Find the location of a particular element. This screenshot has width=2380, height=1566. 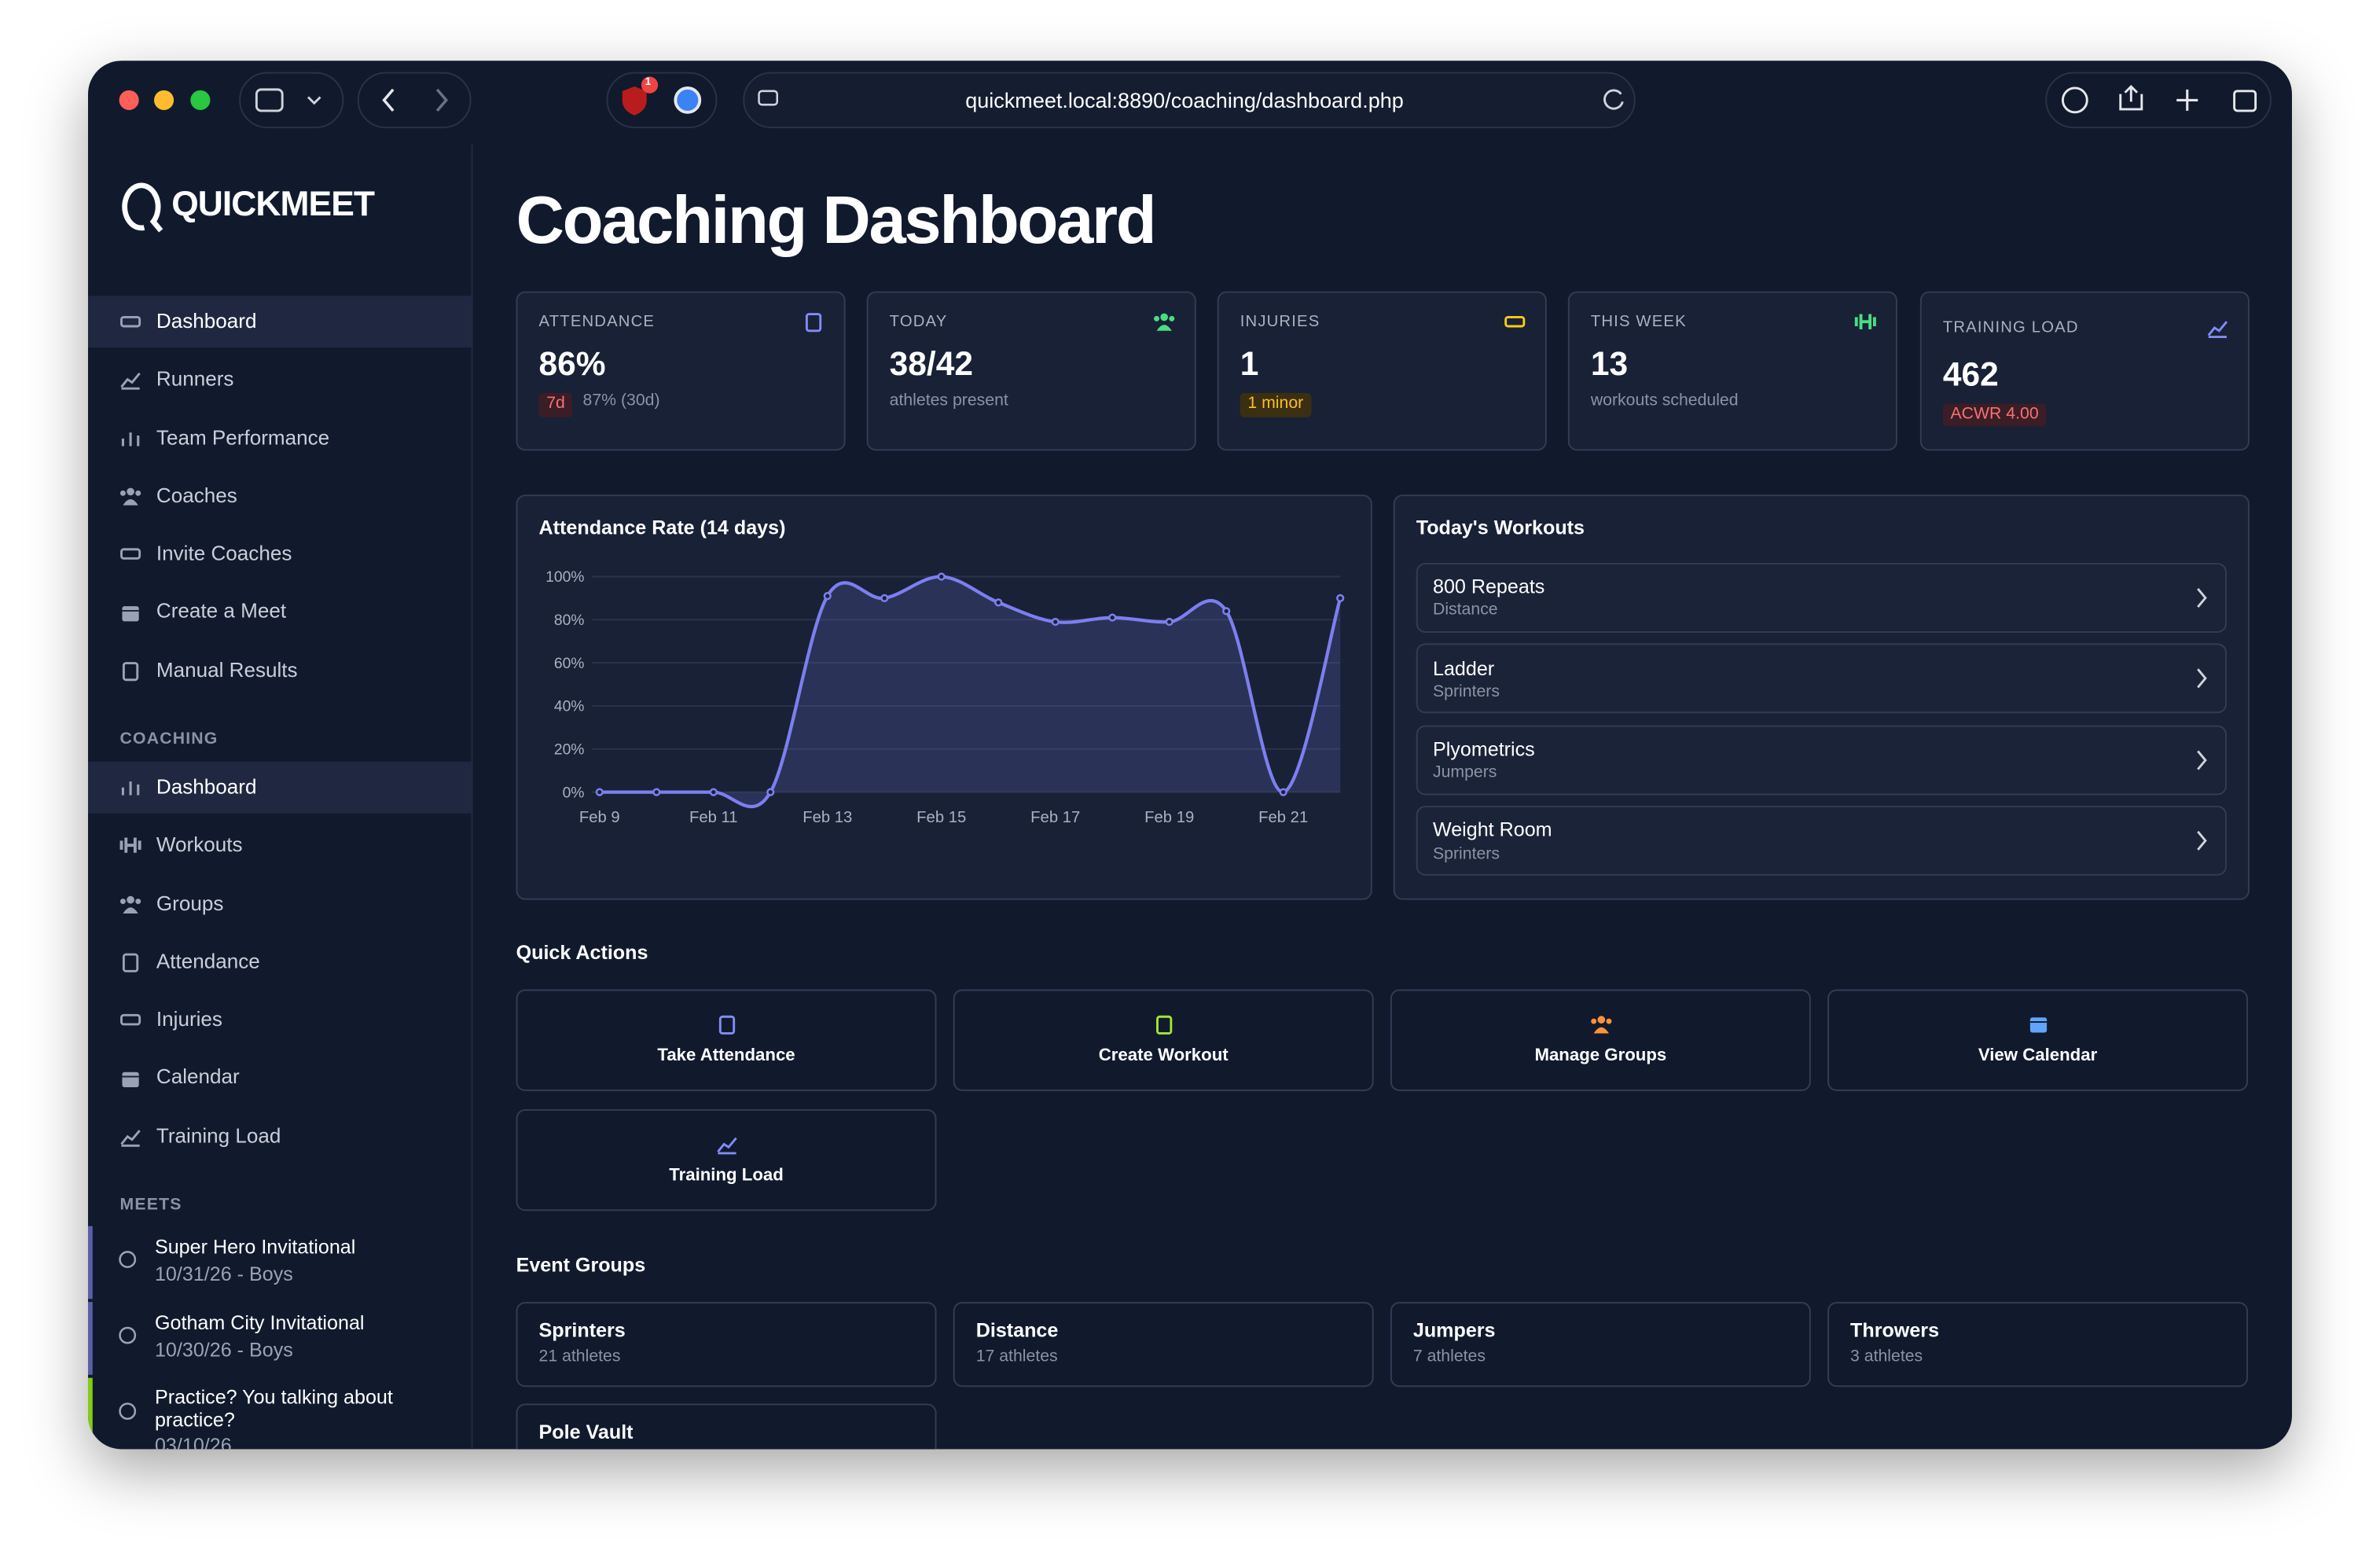

close-button is located at coordinates (129, 100).